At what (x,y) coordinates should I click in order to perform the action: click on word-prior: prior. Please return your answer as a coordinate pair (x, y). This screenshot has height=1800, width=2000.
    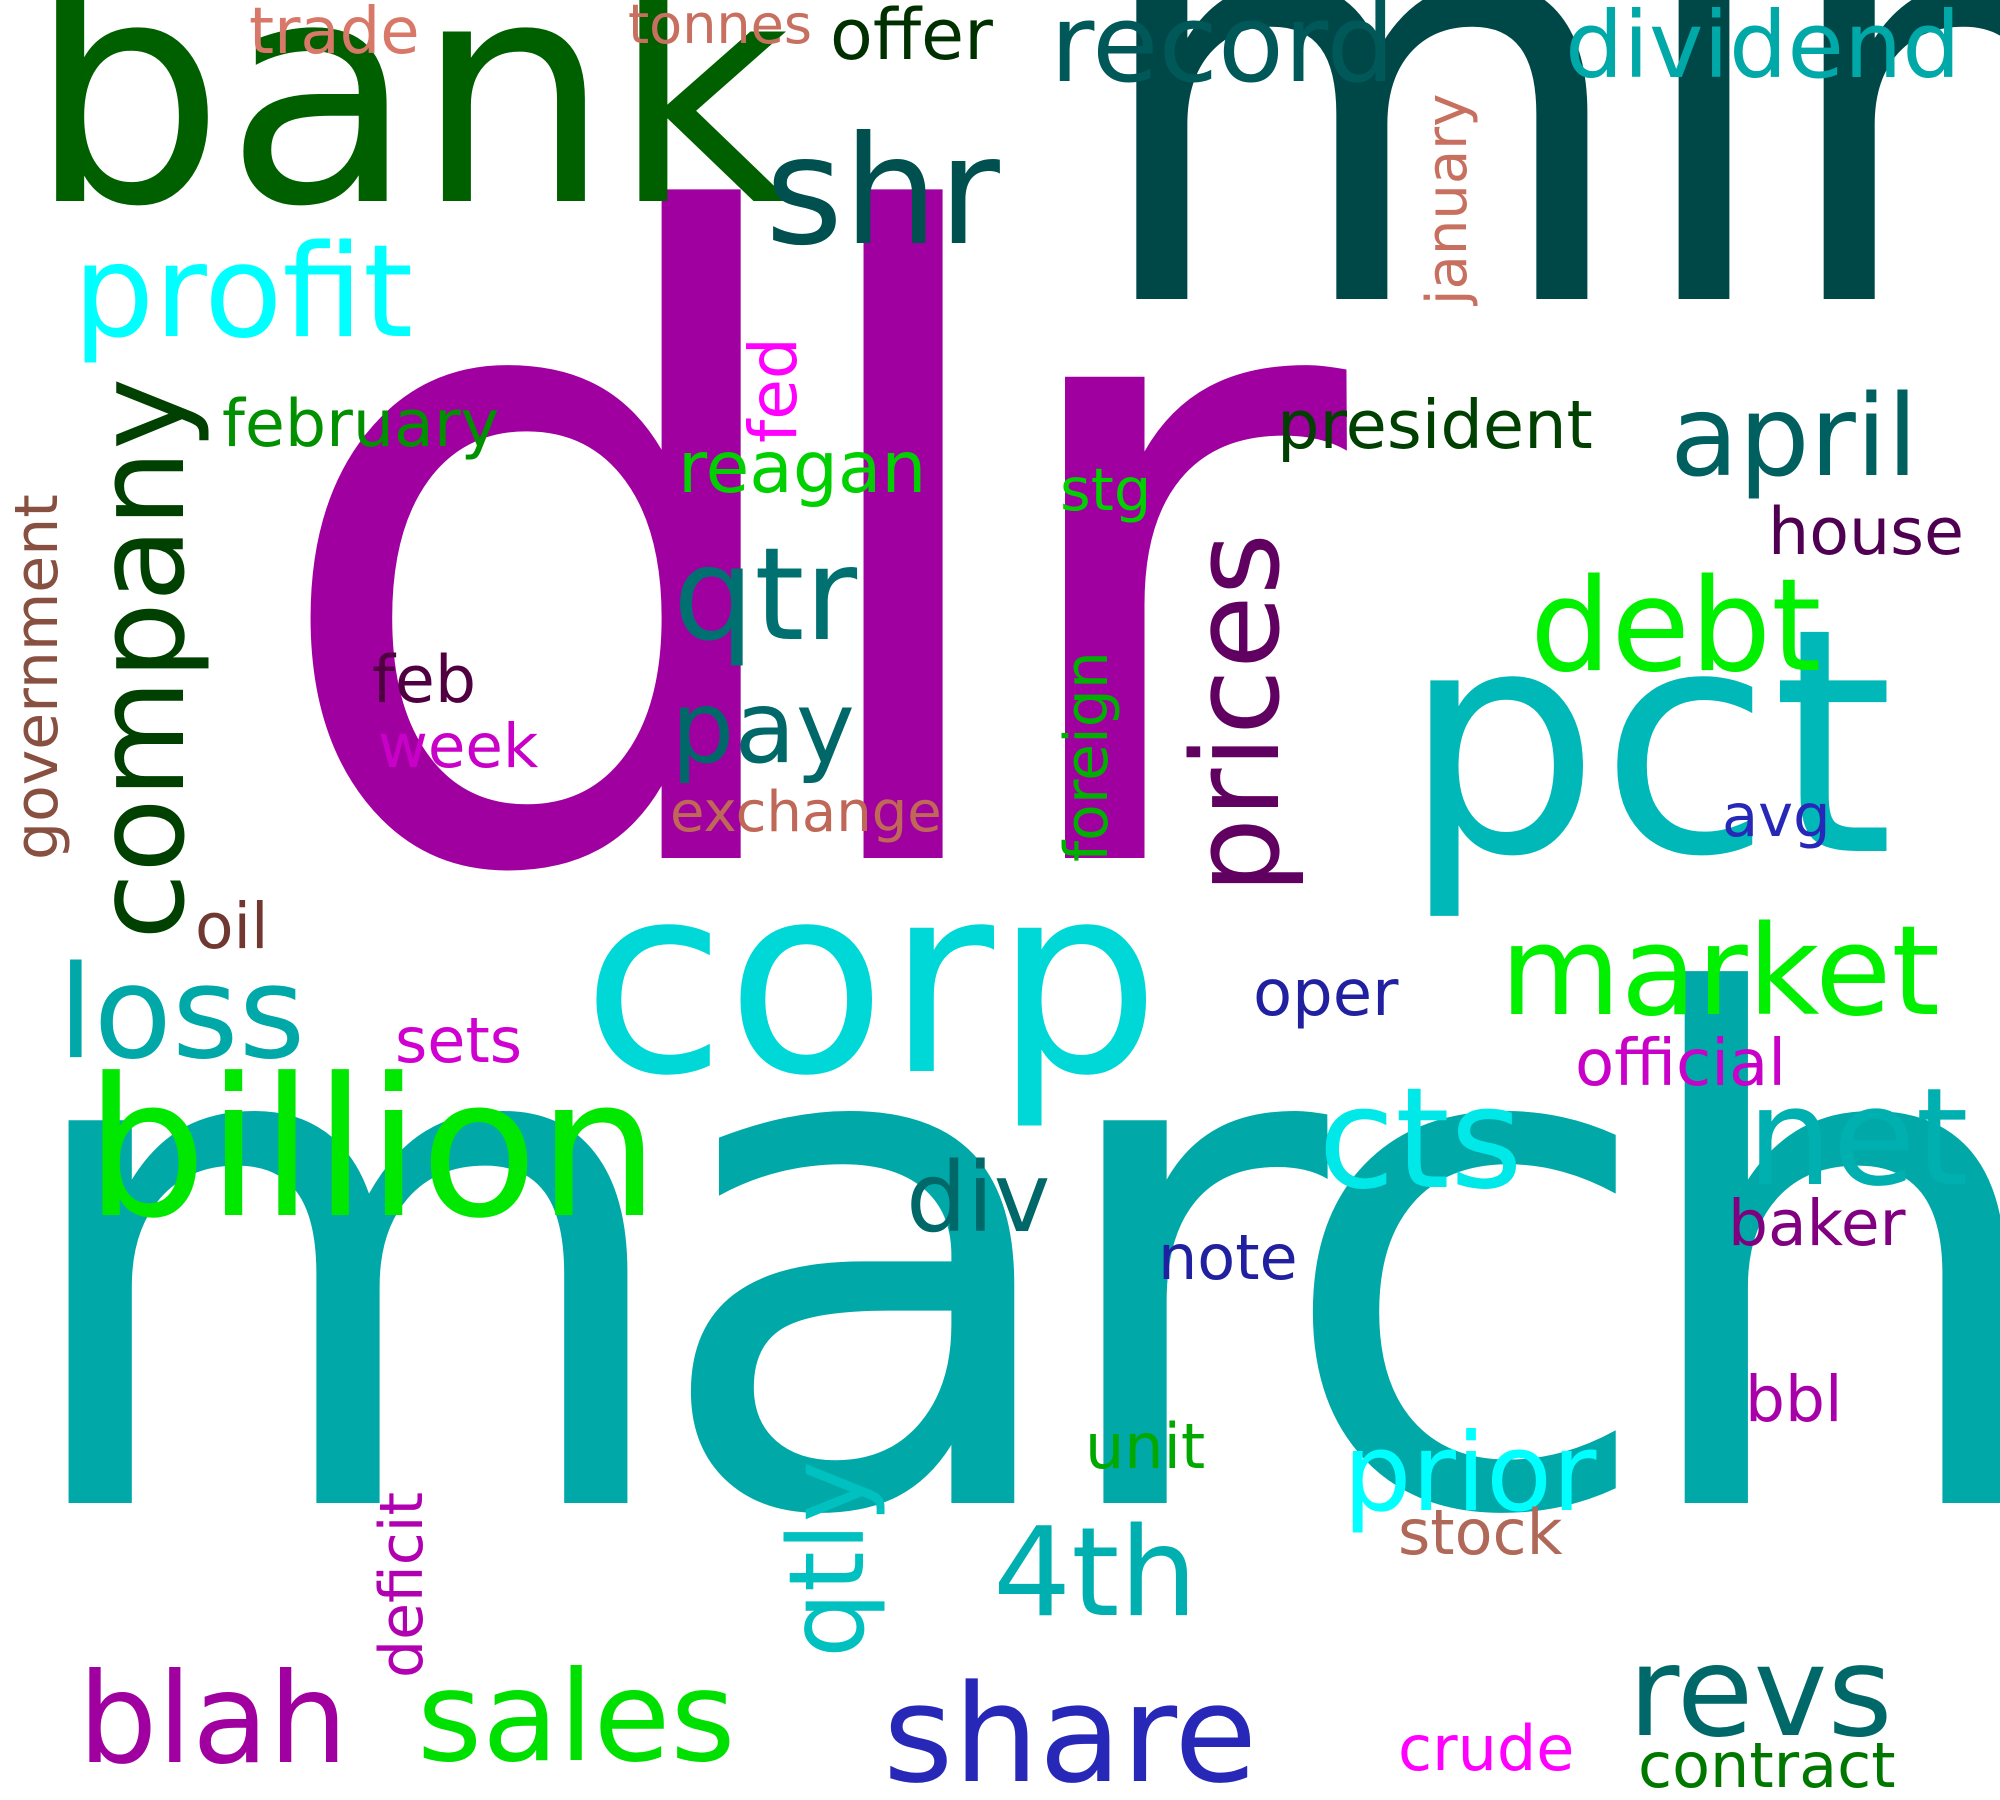
    Looking at the image, I should click on (1470, 1473).